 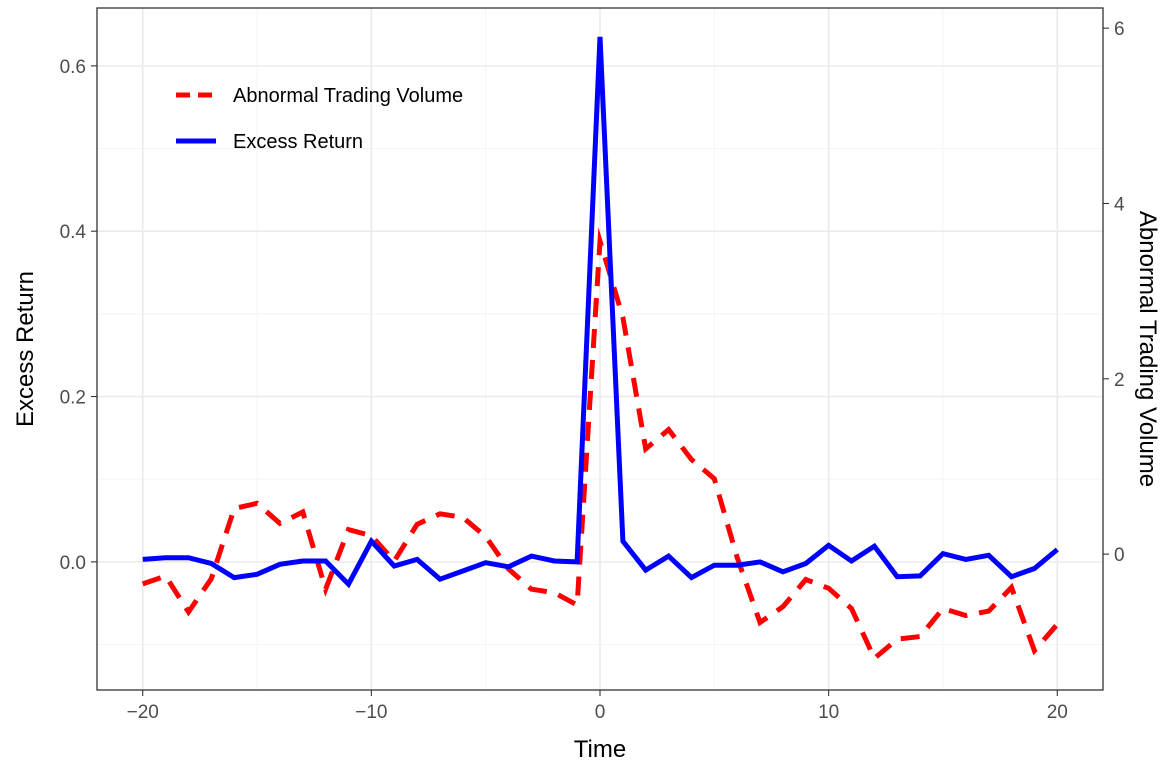 I want to click on y-axis-title-right: Abnormal Trading Volume, so click(x=1147, y=349).